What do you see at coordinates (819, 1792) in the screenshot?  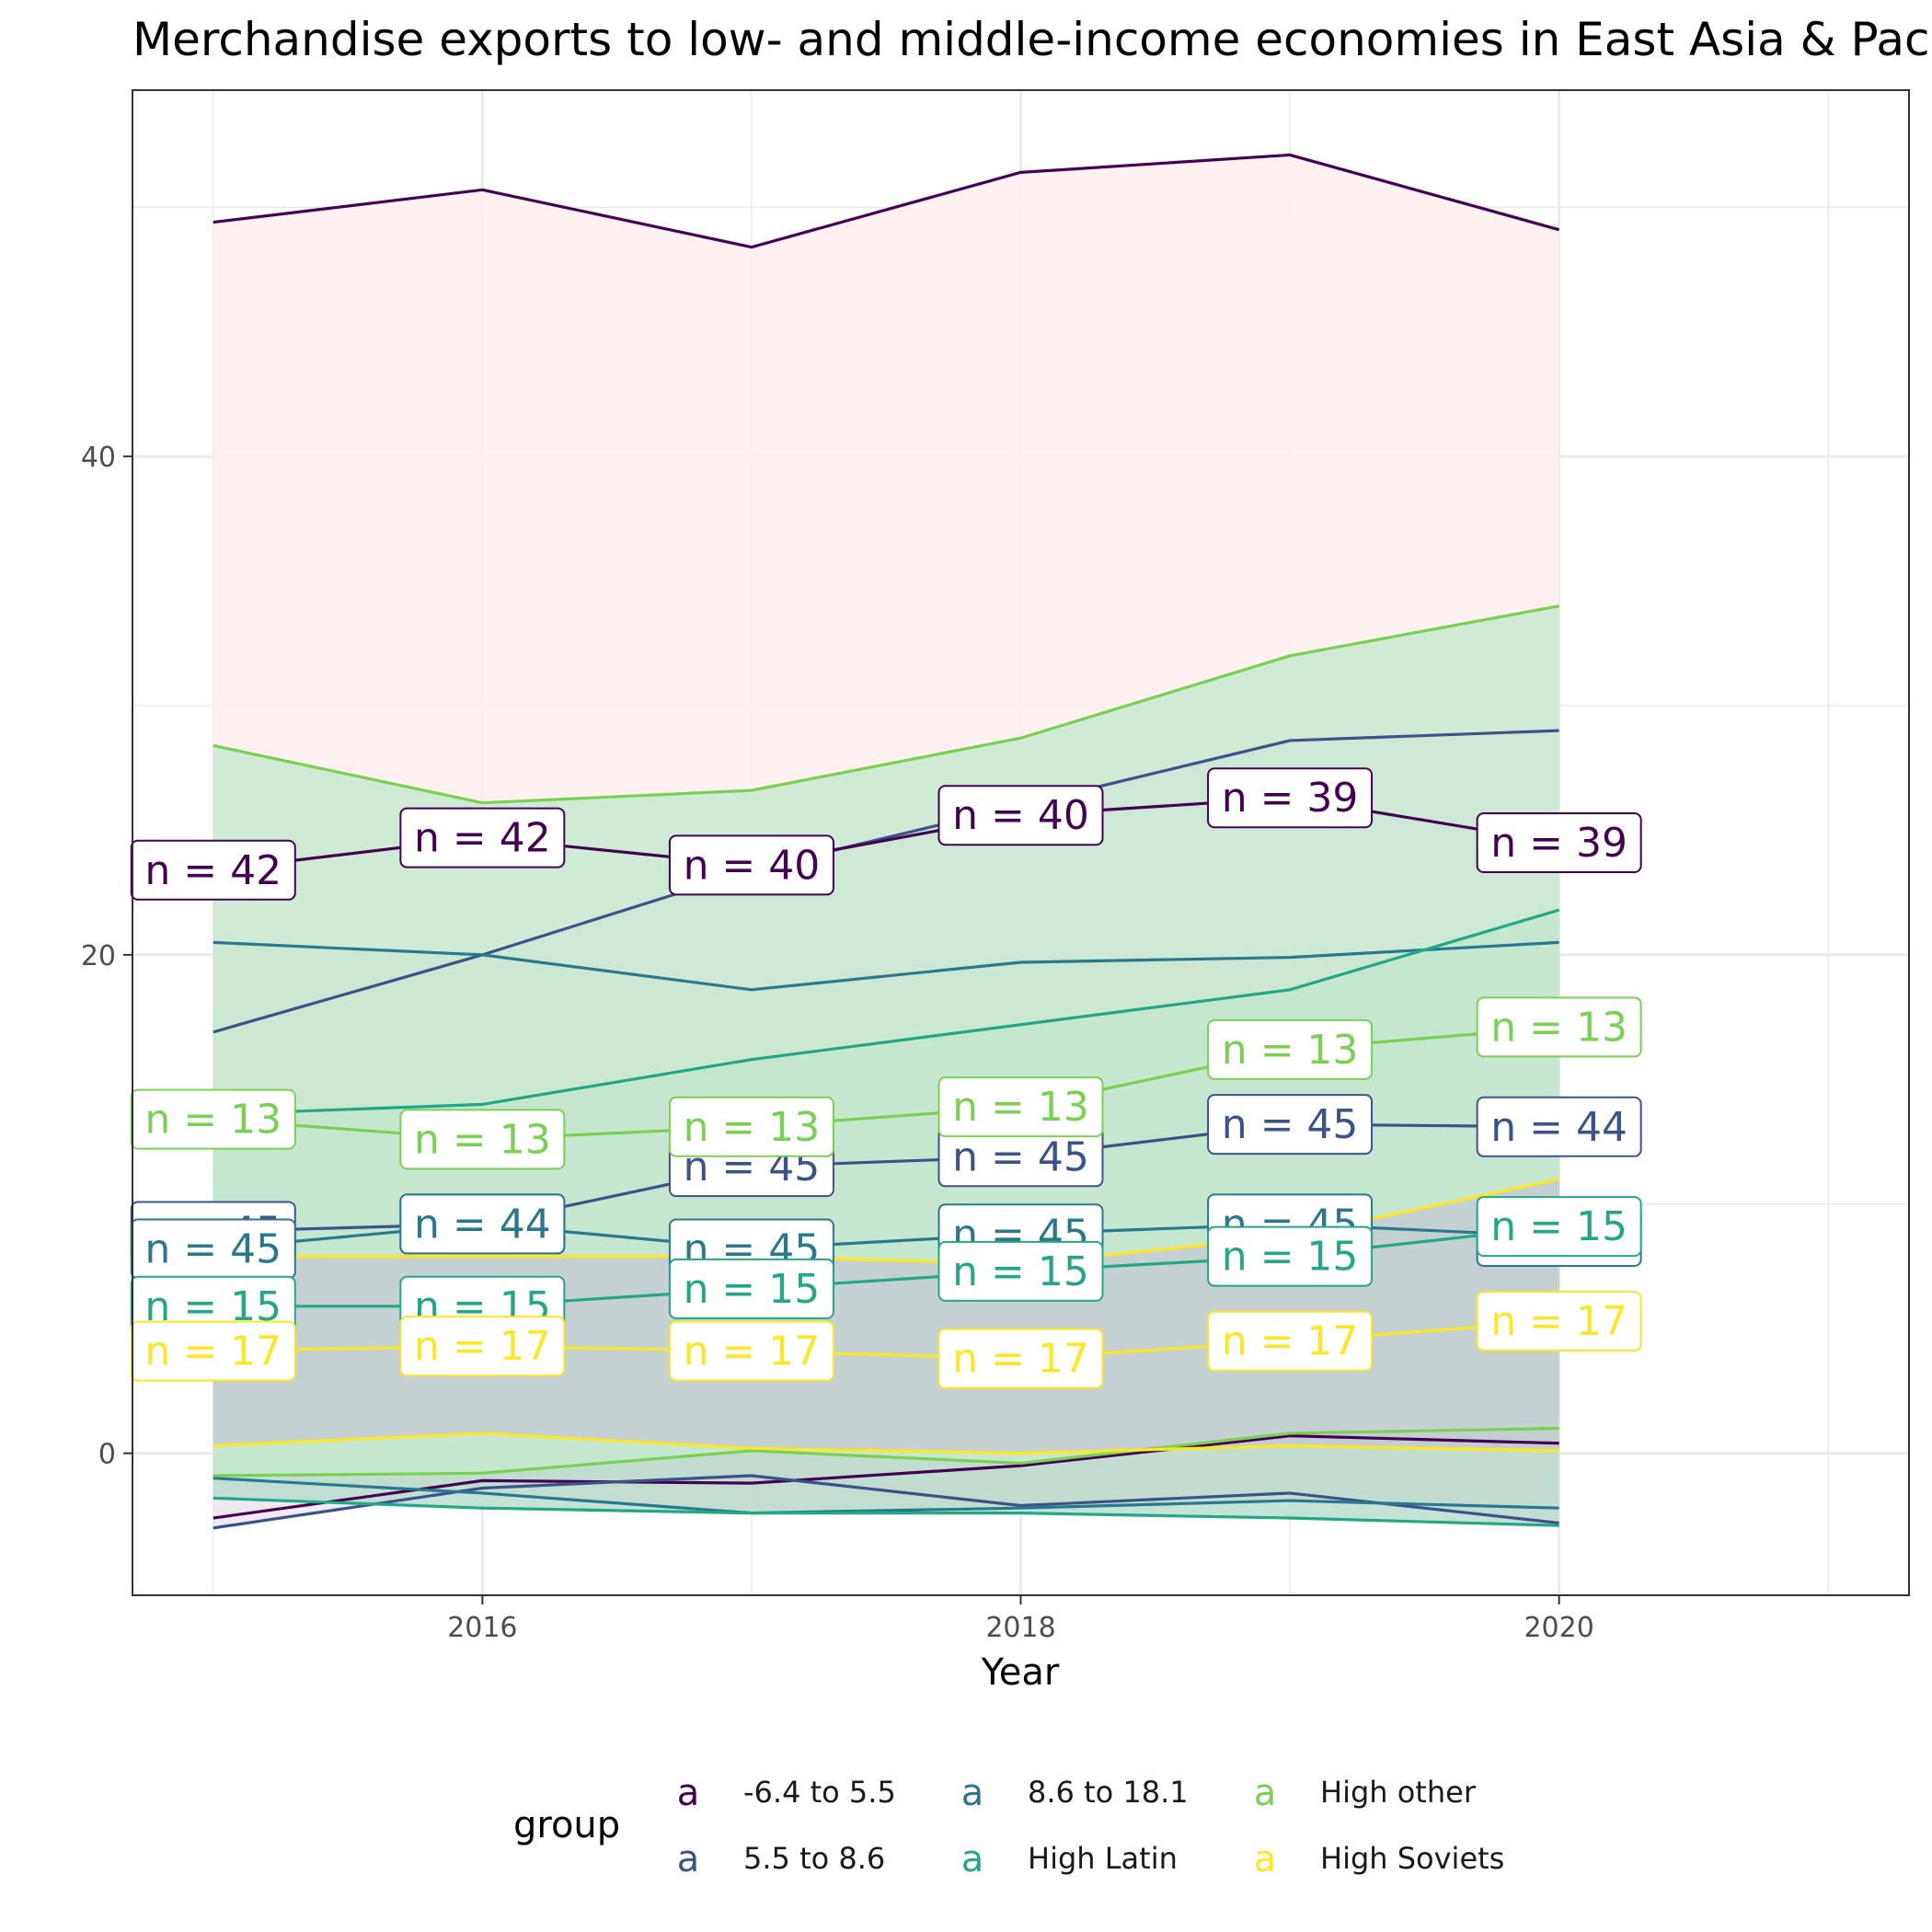 I see `legend-label: -6.4 to 5.5` at bounding box center [819, 1792].